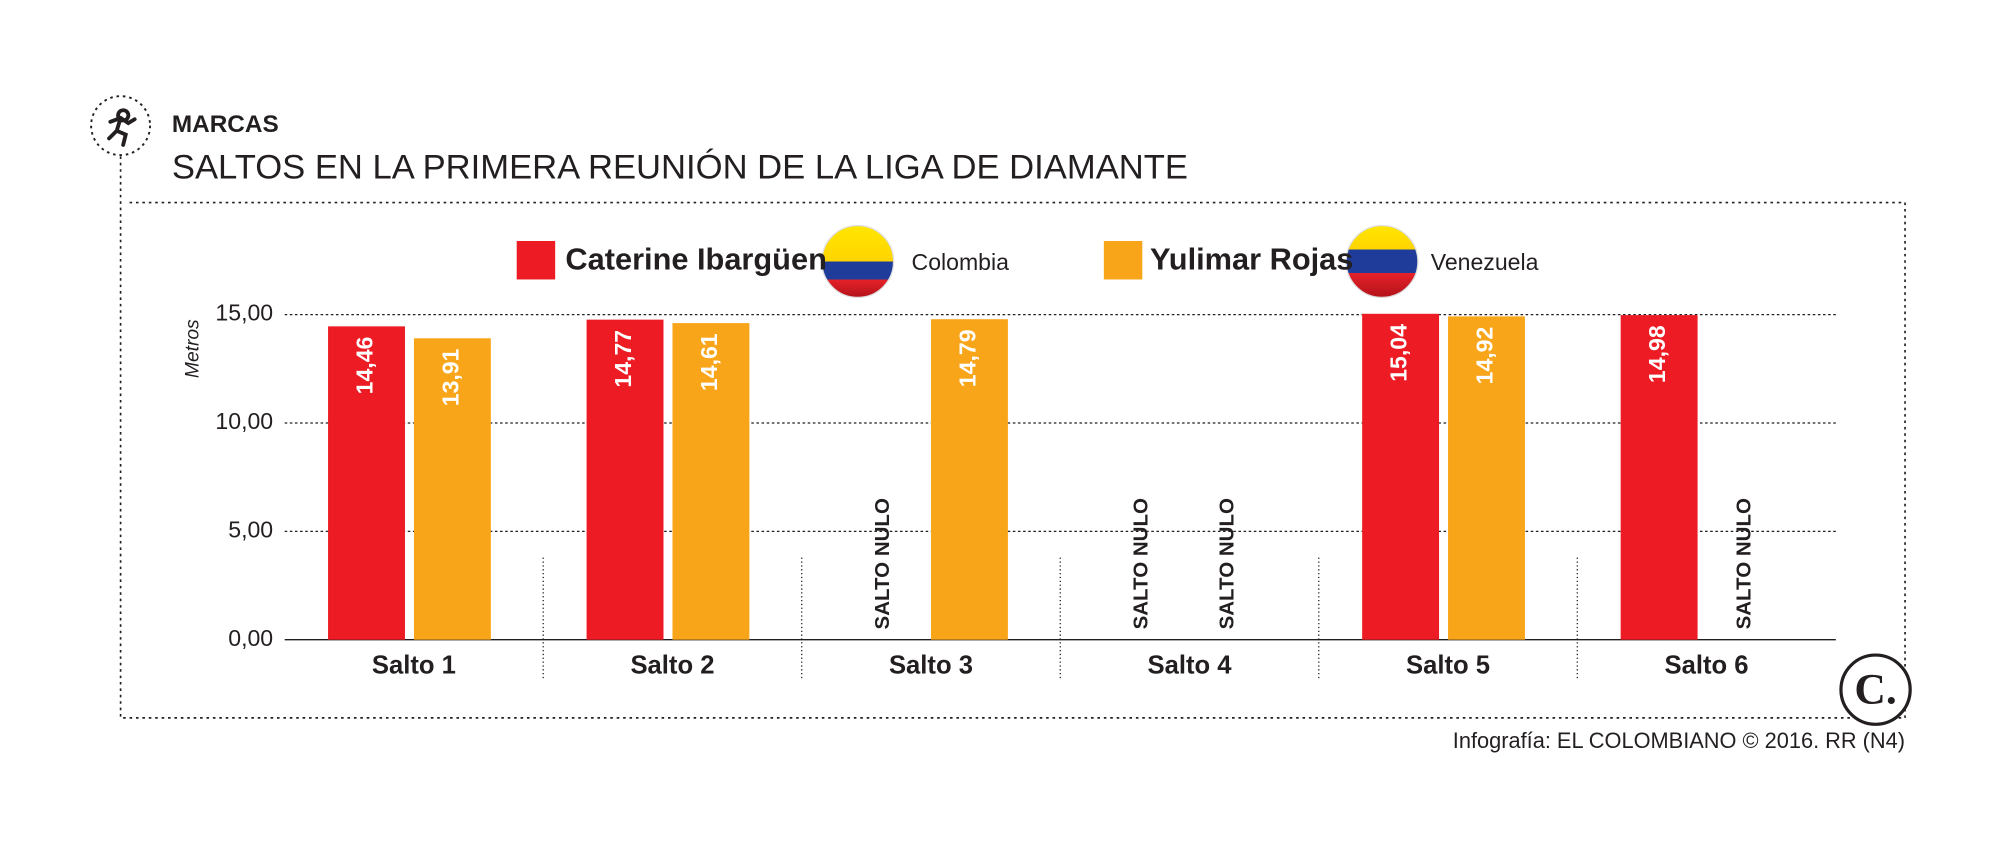  Describe the element at coordinates (623, 359) in the screenshot. I see `value-label: 14,77` at that location.